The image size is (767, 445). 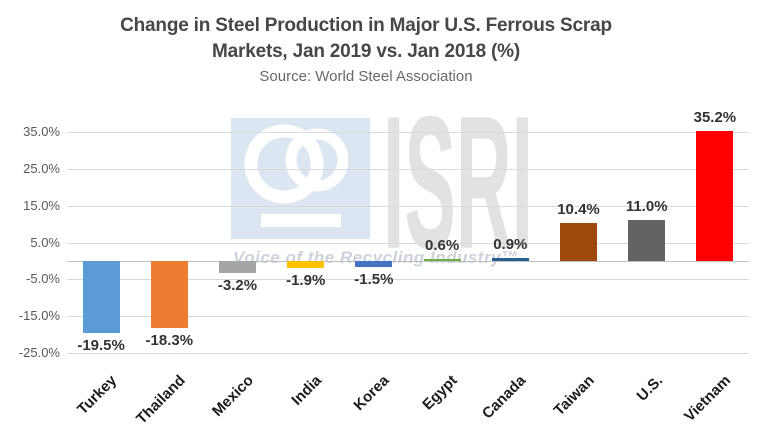 I want to click on x-axis-zero-line, so click(x=408, y=261).